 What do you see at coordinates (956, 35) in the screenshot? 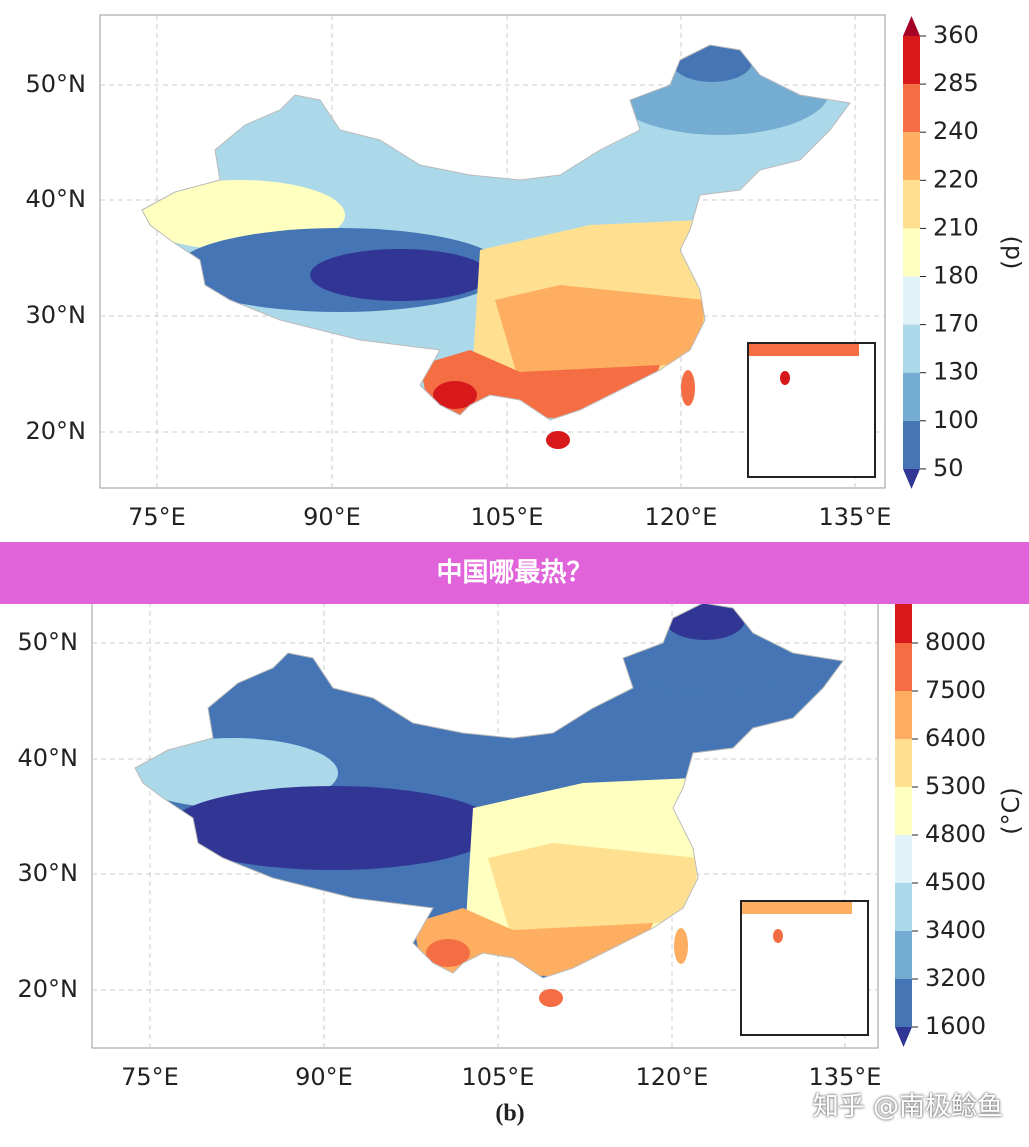
I see `colorbar-tick-label: 360` at bounding box center [956, 35].